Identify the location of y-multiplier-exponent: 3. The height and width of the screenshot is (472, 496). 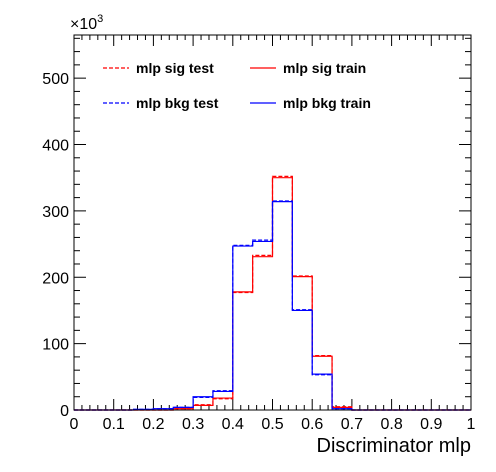
(100, 19).